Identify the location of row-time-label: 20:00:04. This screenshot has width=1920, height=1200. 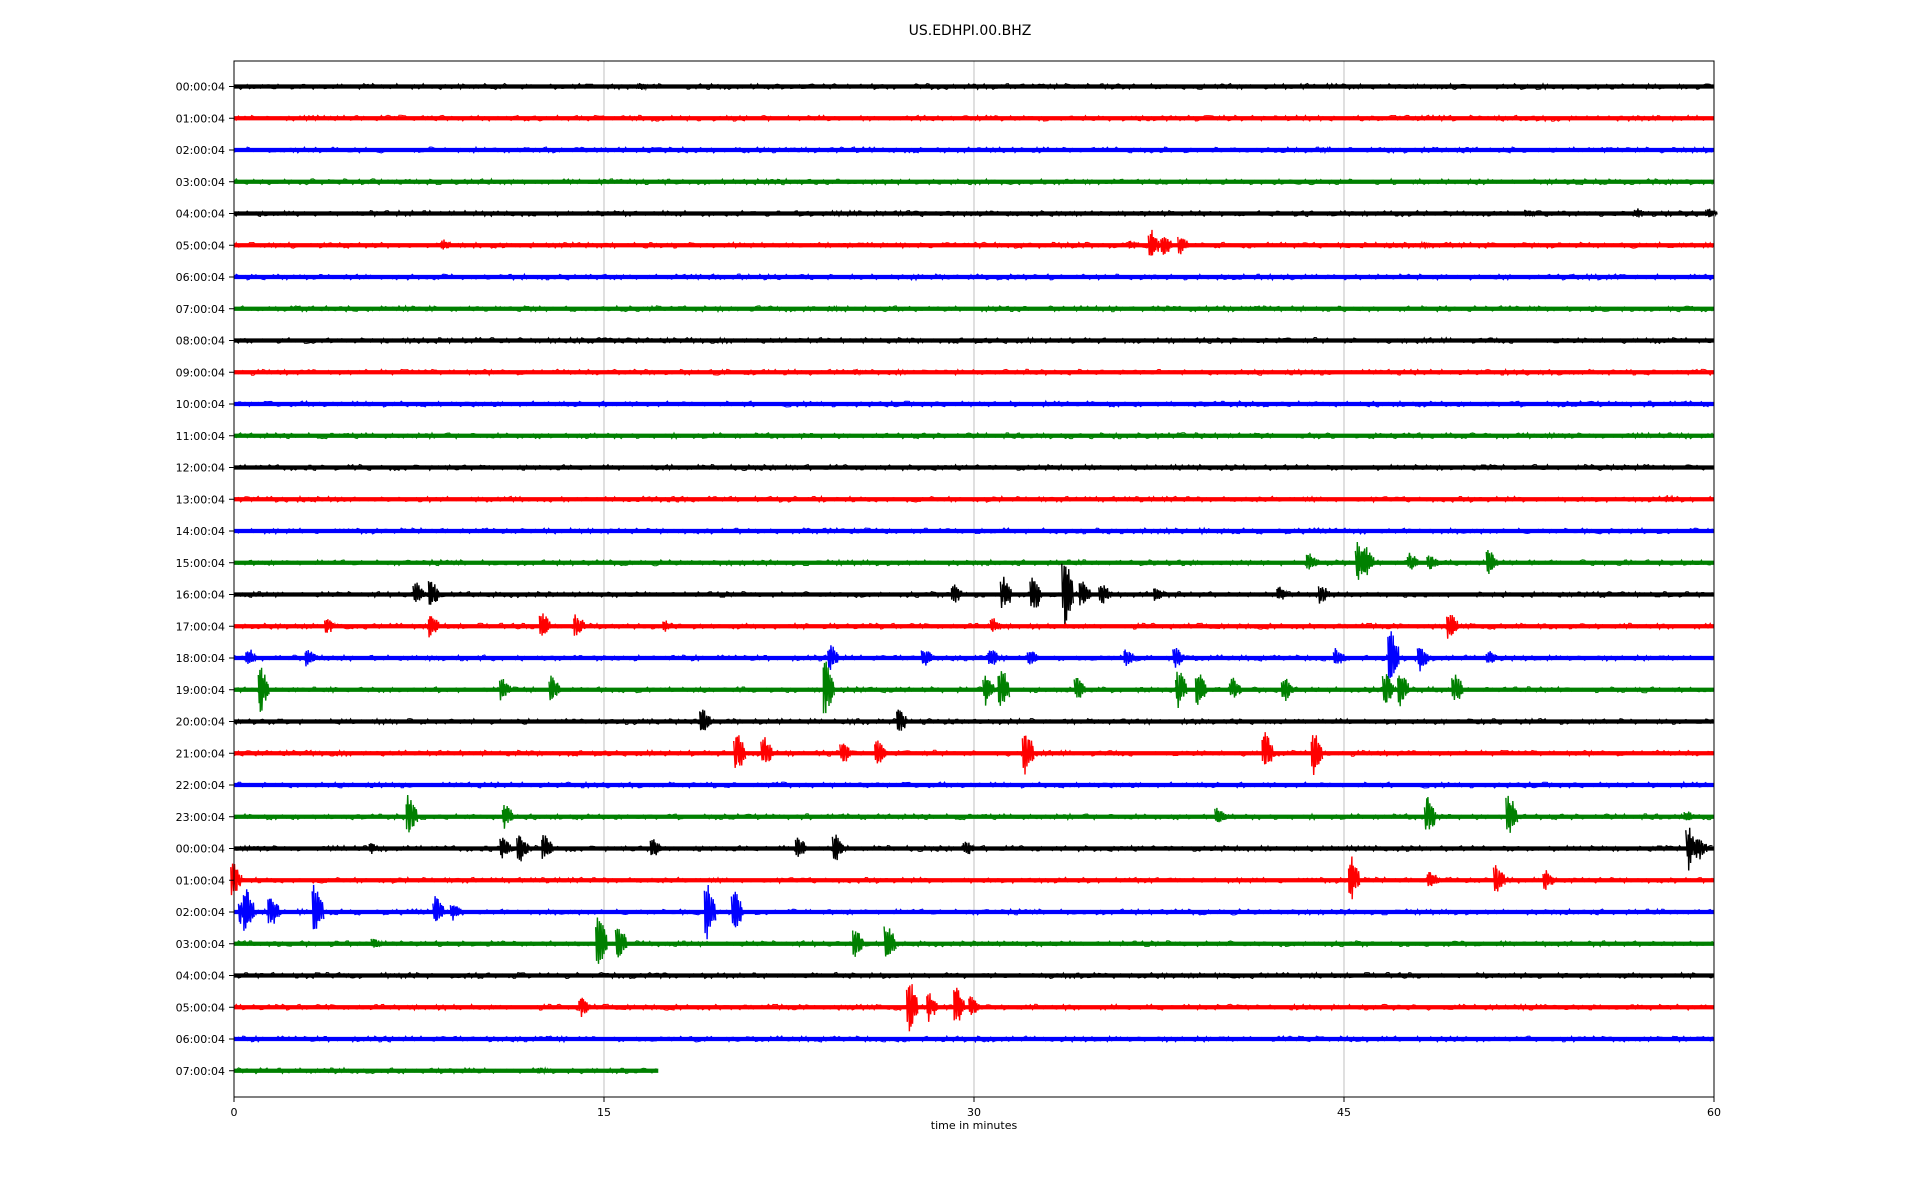
(200, 722).